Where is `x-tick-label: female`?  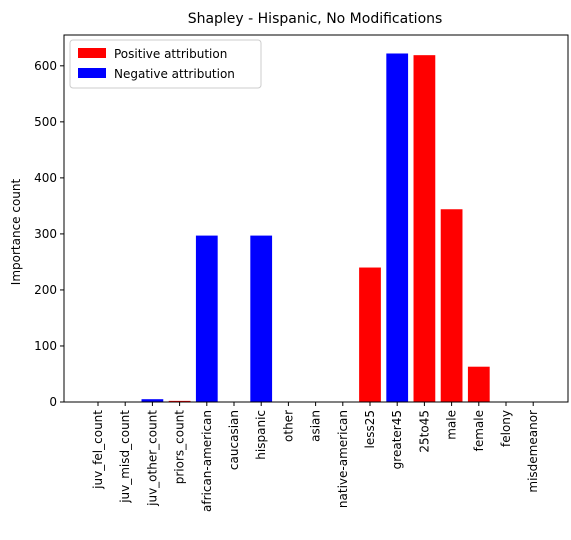 x-tick-label: female is located at coordinates (479, 430).